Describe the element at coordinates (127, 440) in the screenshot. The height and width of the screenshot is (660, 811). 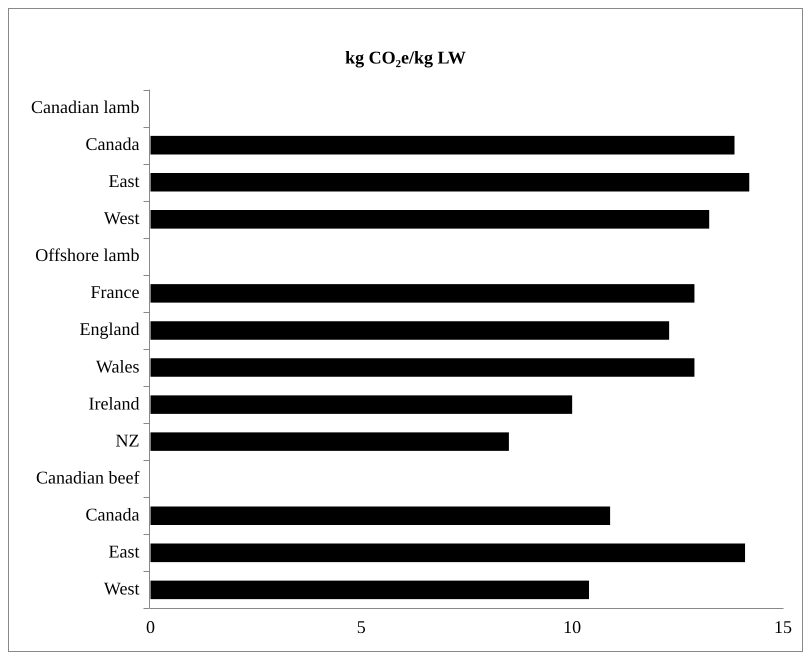
I see `y-tick-label: NZ` at that location.